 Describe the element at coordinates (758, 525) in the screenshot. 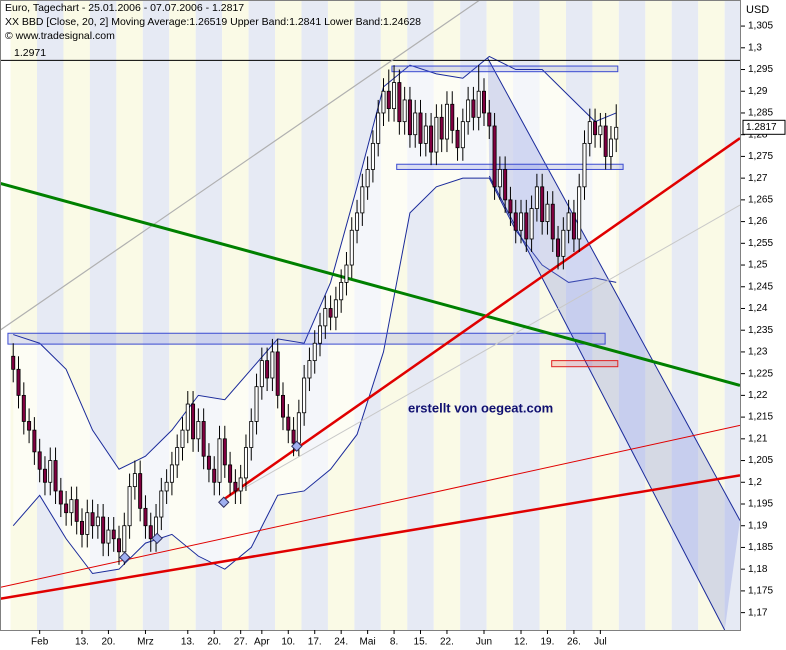

I see `y-tick-label: 1,19` at that location.